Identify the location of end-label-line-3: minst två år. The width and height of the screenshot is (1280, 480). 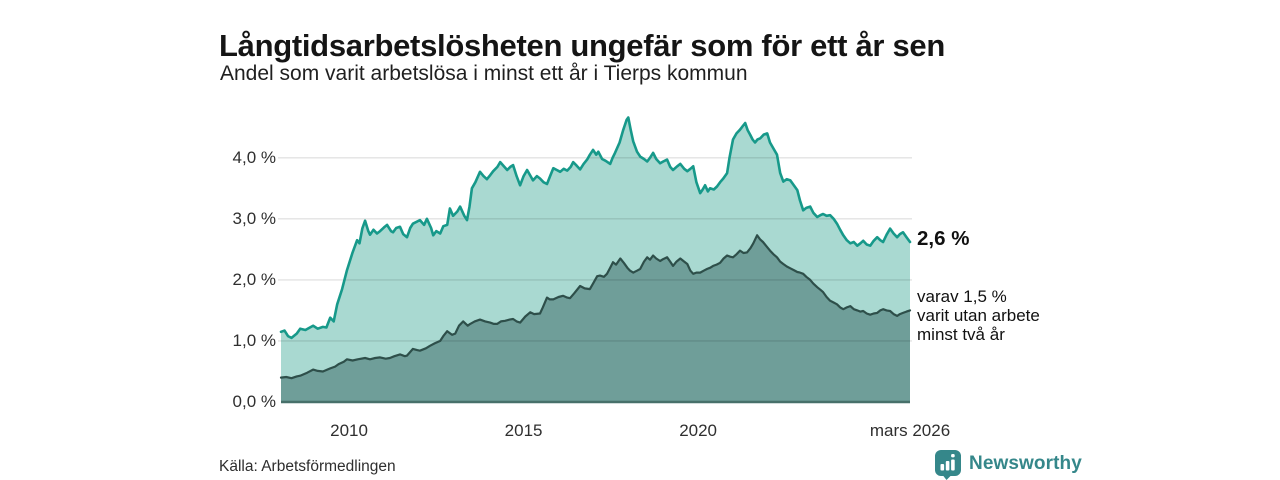
(961, 334).